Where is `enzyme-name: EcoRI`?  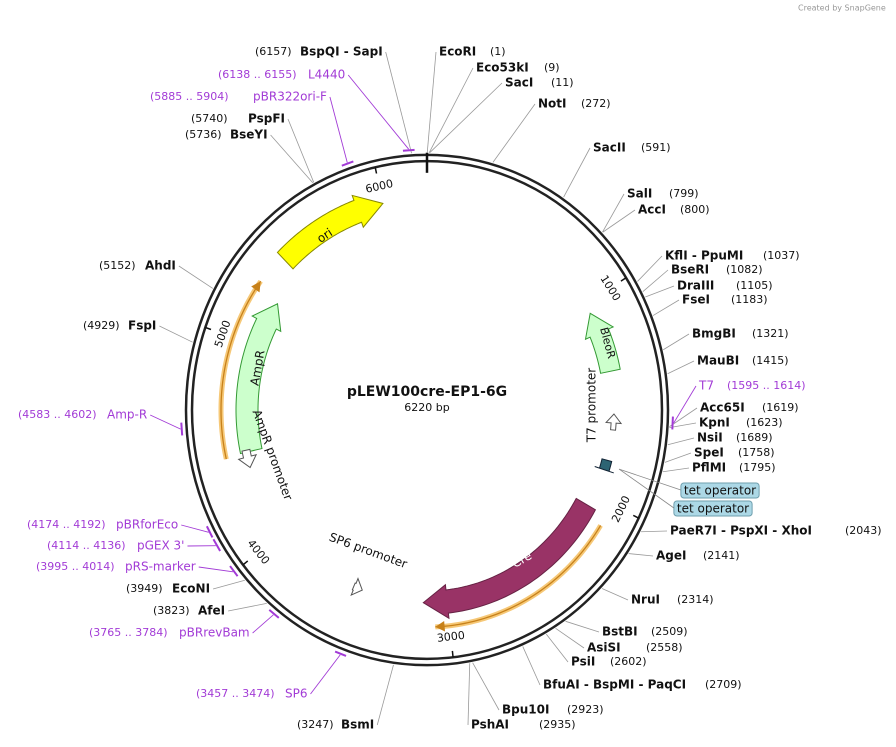 enzyme-name: EcoRI is located at coordinates (457, 52).